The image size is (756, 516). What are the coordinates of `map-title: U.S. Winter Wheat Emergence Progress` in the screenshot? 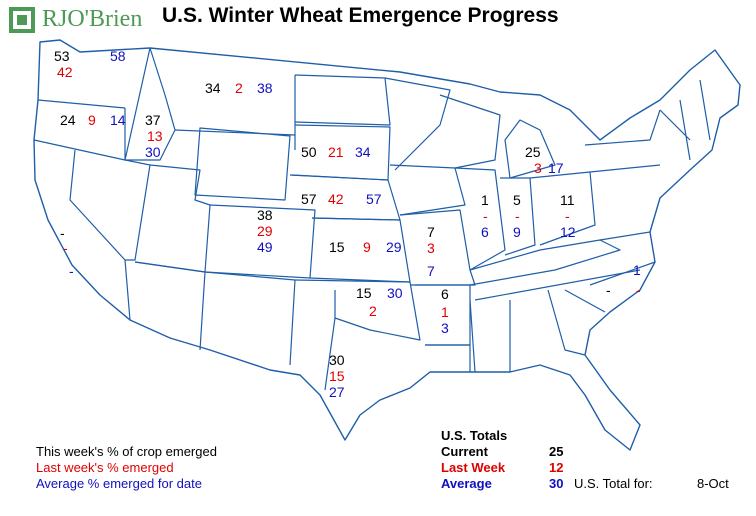 It's located at (360, 15).